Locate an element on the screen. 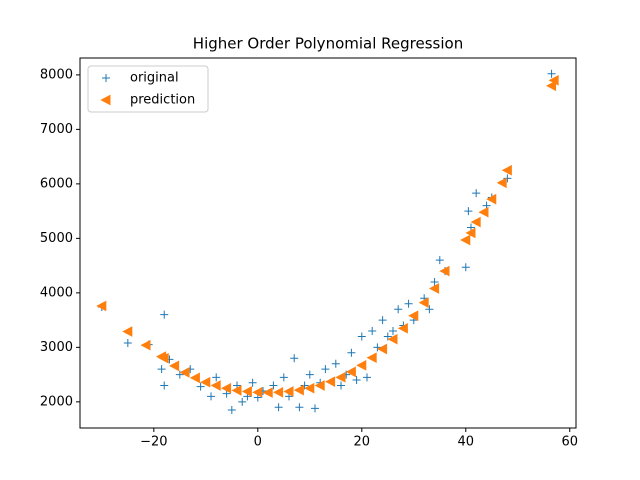 The height and width of the screenshot is (480, 640). y-tick-label: 6000 is located at coordinates (56, 183).